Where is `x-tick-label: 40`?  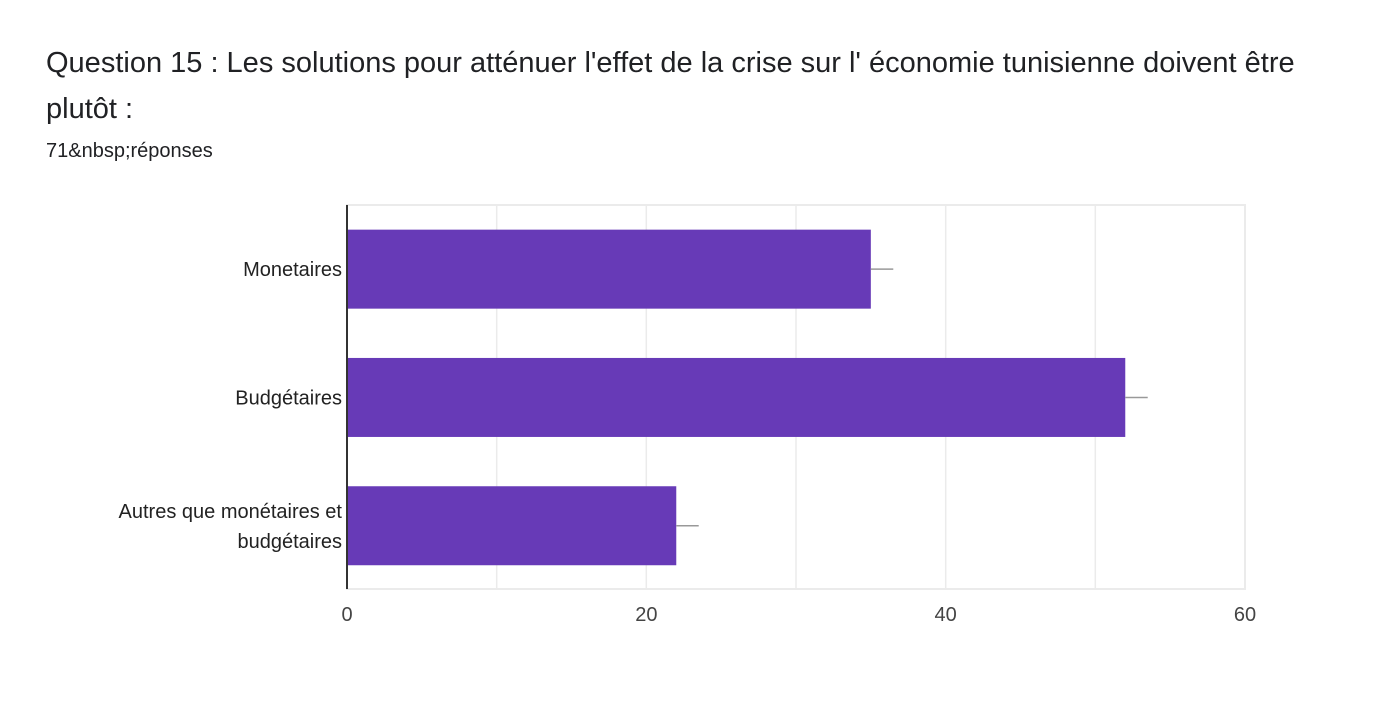
x-tick-label: 40 is located at coordinates (946, 615).